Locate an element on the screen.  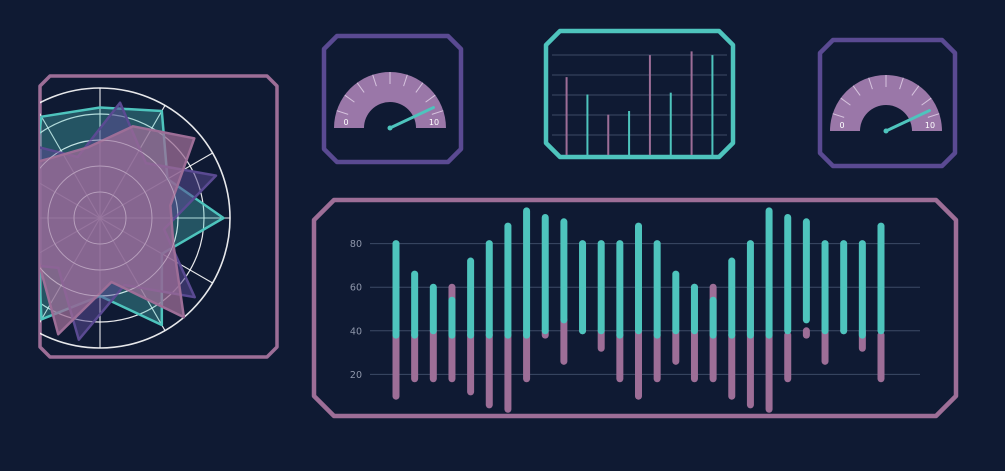
gauge-right: 0 10 is located at coordinates (886, 104).